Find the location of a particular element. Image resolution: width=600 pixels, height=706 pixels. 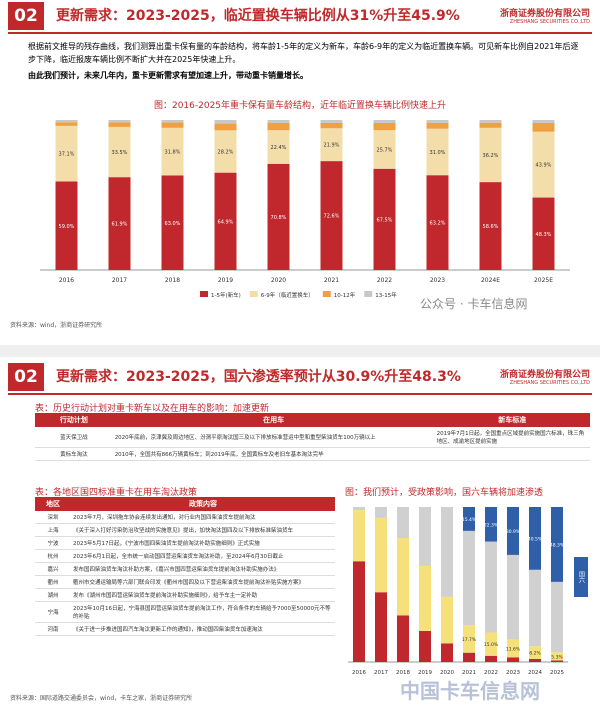

legend-swatch is located at coordinates (368, 294).